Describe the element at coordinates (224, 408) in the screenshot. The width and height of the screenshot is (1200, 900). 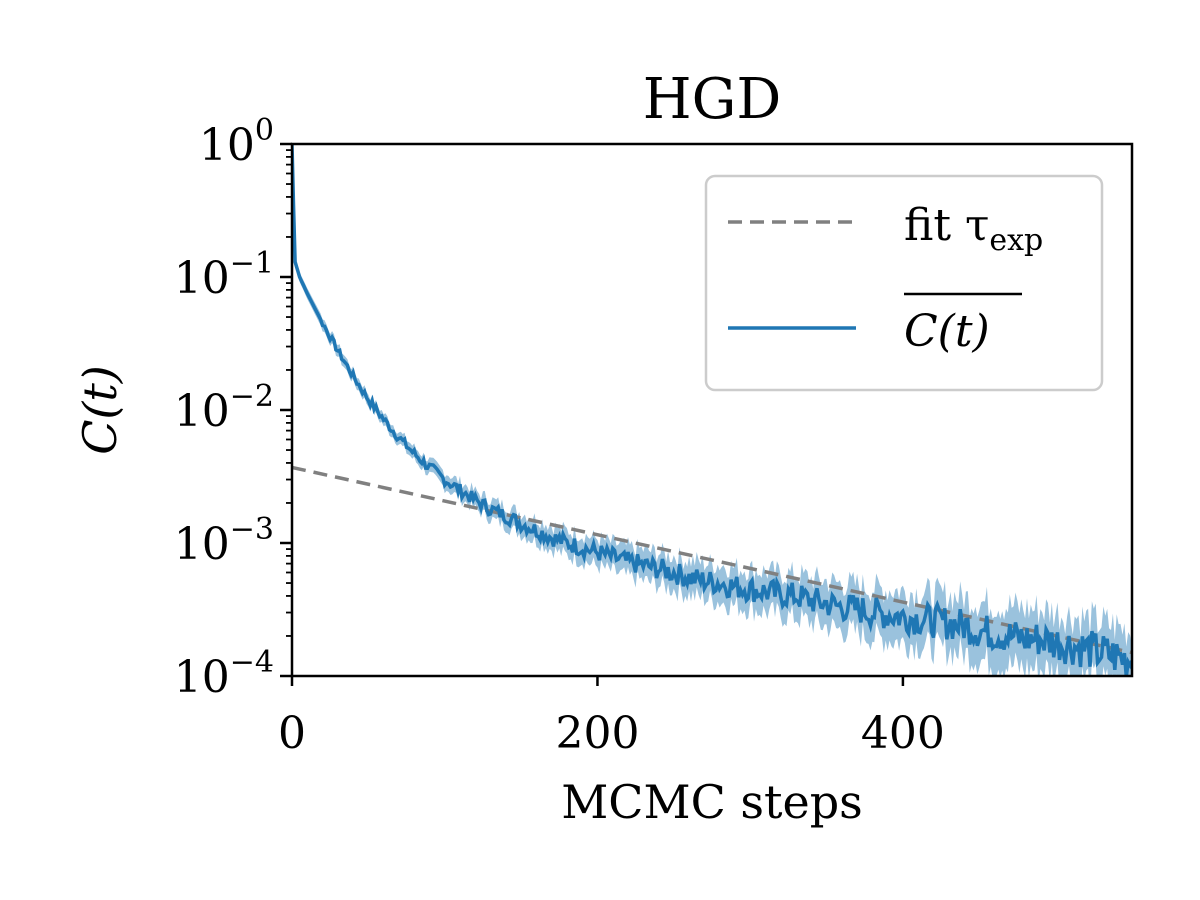
I see `y-tick-label: 10⁻²` at that location.